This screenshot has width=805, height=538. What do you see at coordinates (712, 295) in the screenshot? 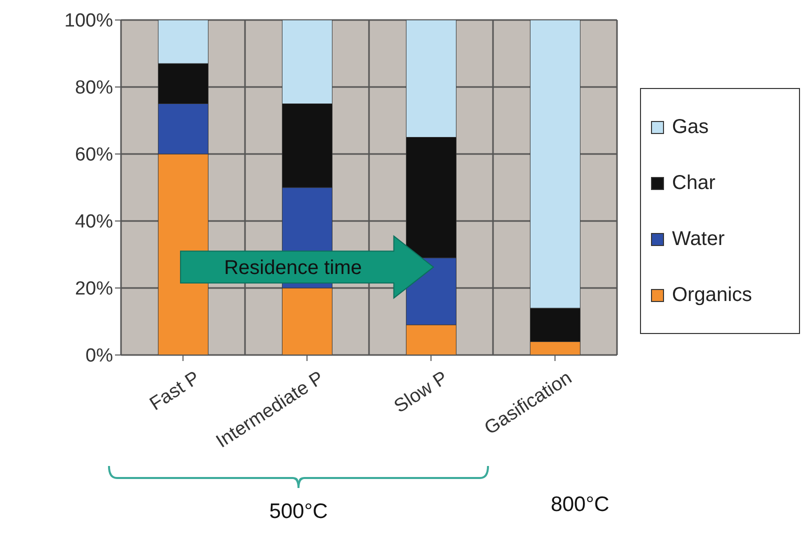
I see `legend-label: Organics` at bounding box center [712, 295].